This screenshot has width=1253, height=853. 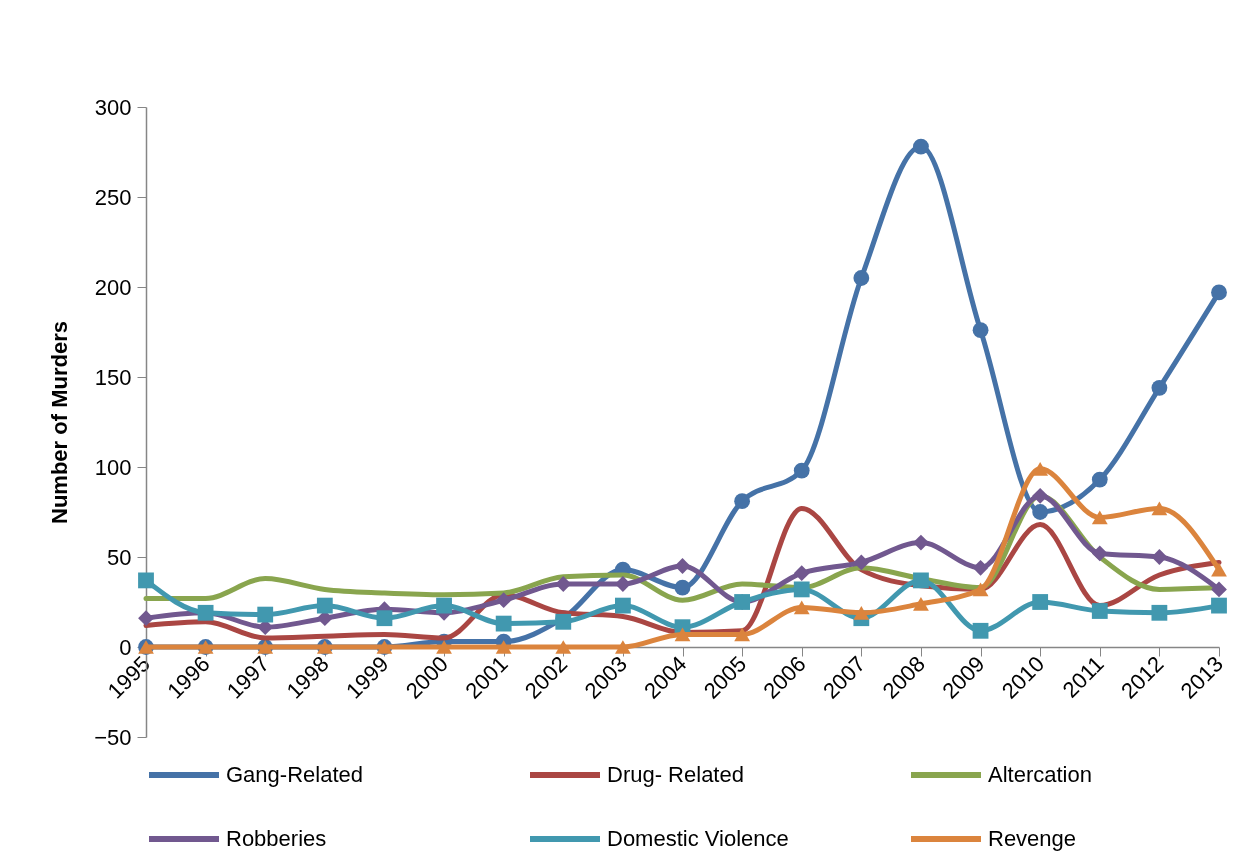 What do you see at coordinates (1032, 838) in the screenshot?
I see `legend-label: Revenge` at bounding box center [1032, 838].